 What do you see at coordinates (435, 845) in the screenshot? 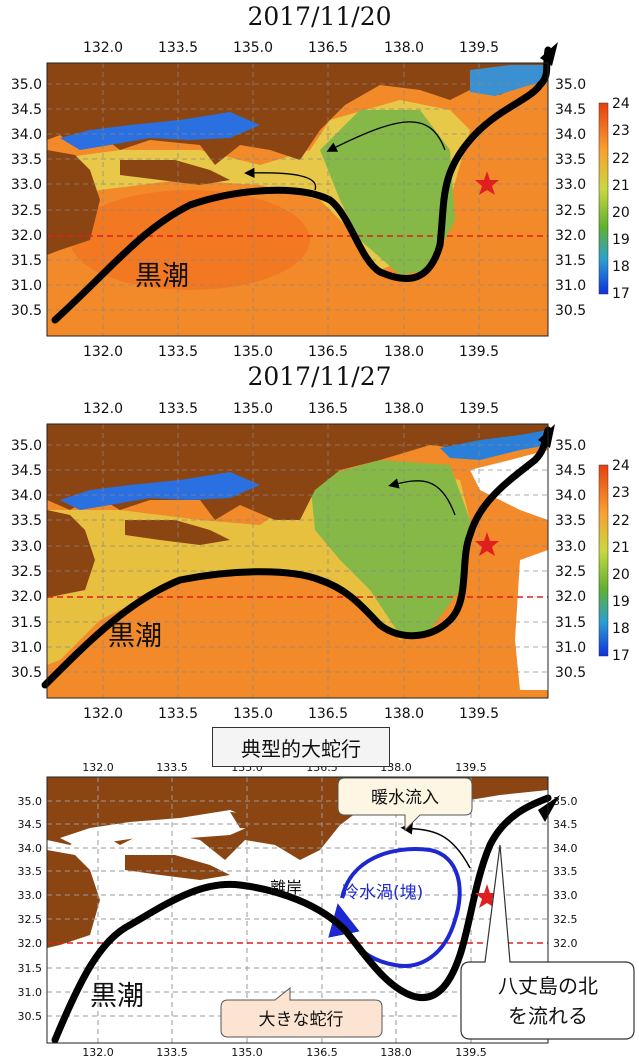
I see `schematic-warm-inflow-arrow` at bounding box center [435, 845].